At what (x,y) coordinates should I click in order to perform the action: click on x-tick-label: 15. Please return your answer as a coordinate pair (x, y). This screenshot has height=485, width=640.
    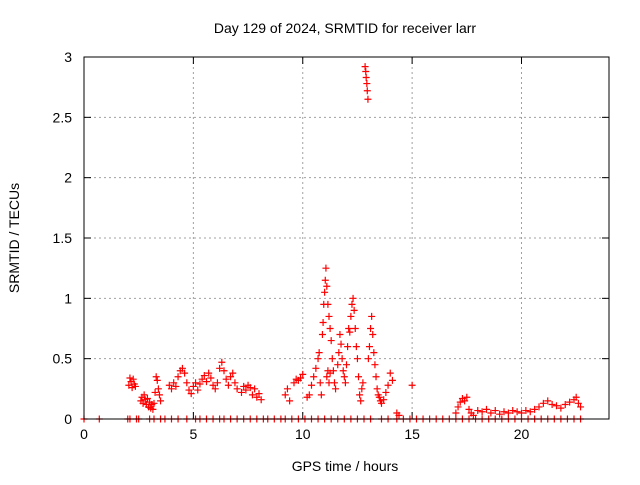
    Looking at the image, I should click on (412, 434).